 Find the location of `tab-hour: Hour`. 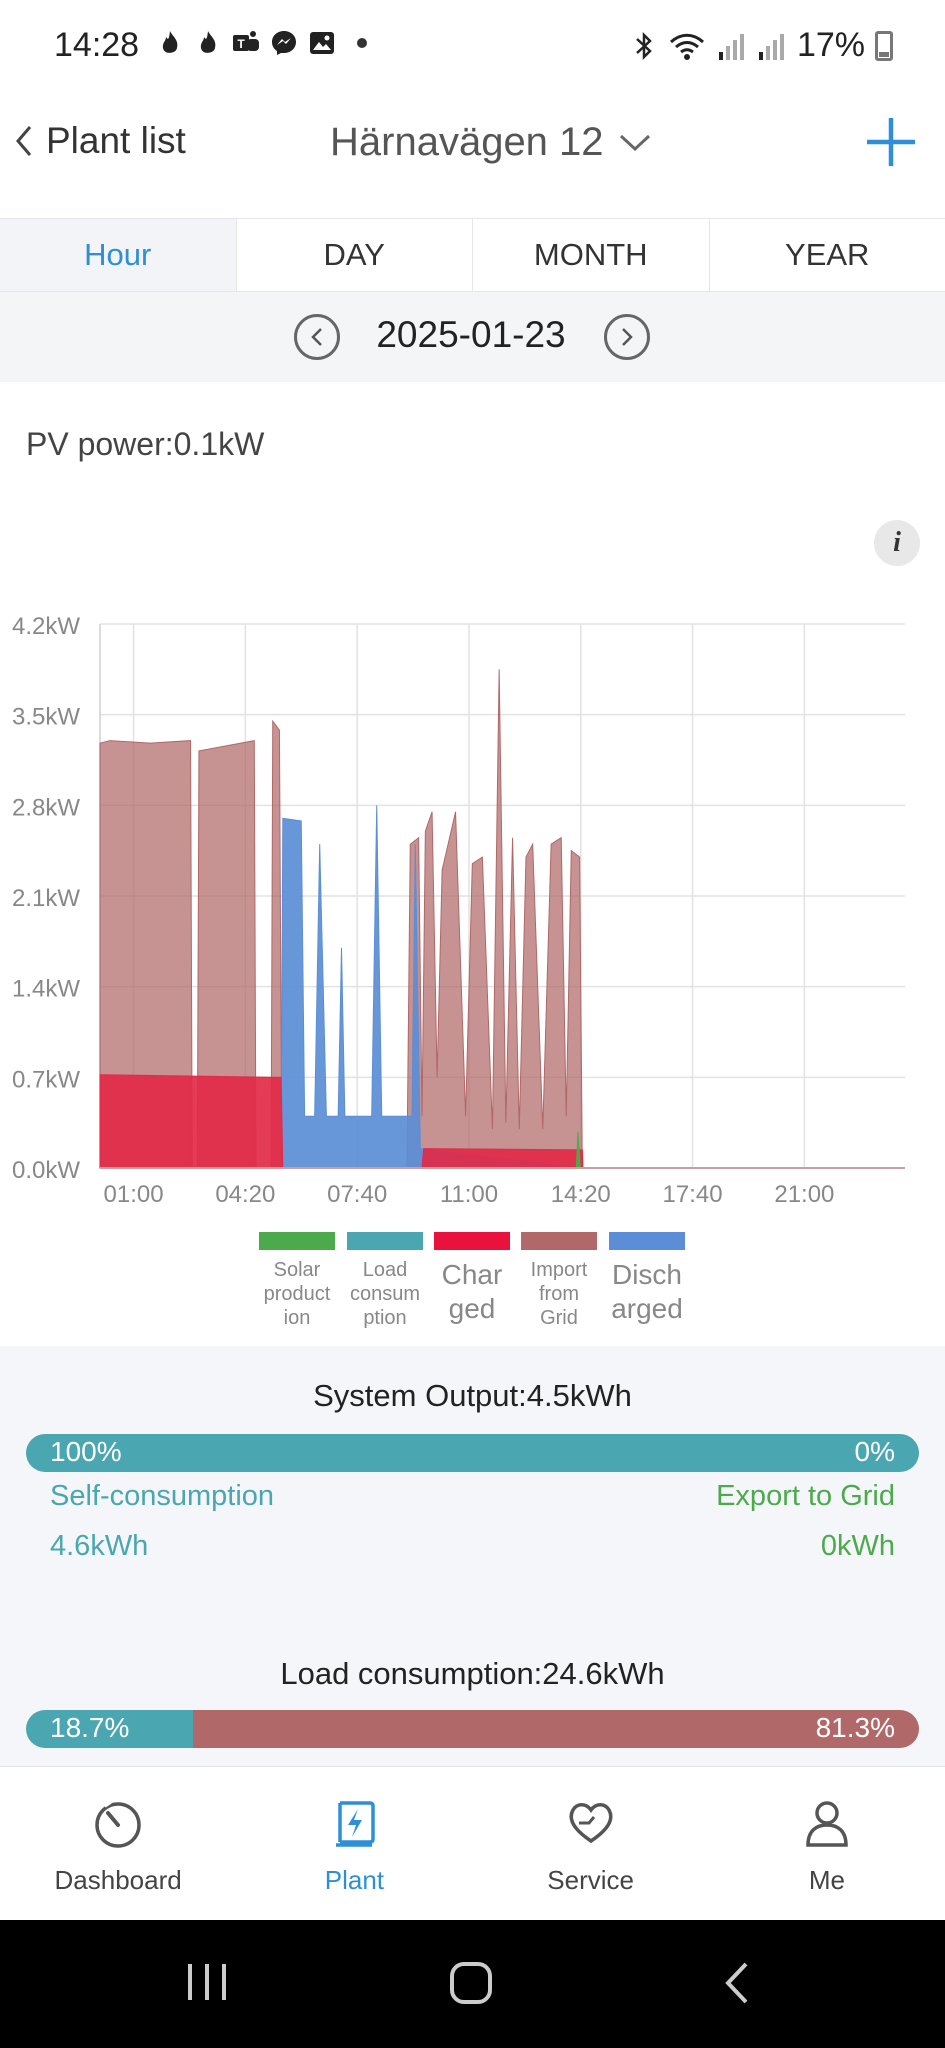

tab-hour: Hour is located at coordinates (118, 255).